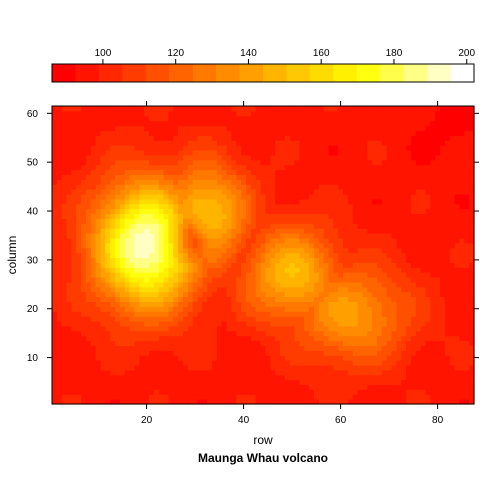 The height and width of the screenshot is (504, 504). I want to click on color-key-swatch, so click(298, 73).